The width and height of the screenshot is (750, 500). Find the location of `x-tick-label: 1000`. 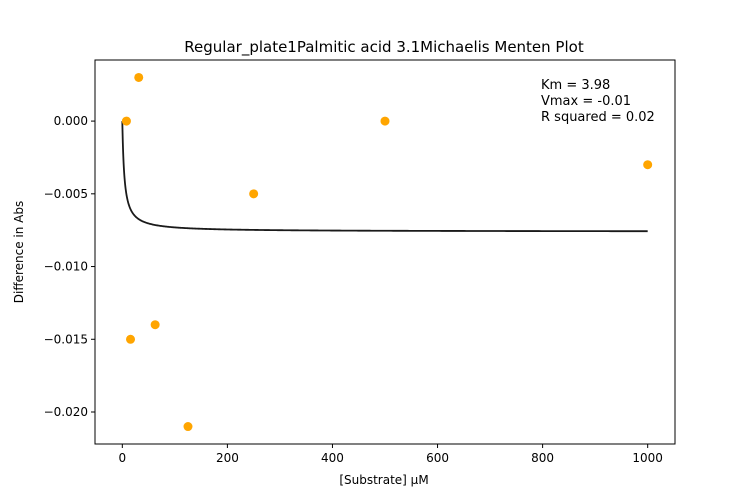

x-tick-label: 1000 is located at coordinates (647, 458).